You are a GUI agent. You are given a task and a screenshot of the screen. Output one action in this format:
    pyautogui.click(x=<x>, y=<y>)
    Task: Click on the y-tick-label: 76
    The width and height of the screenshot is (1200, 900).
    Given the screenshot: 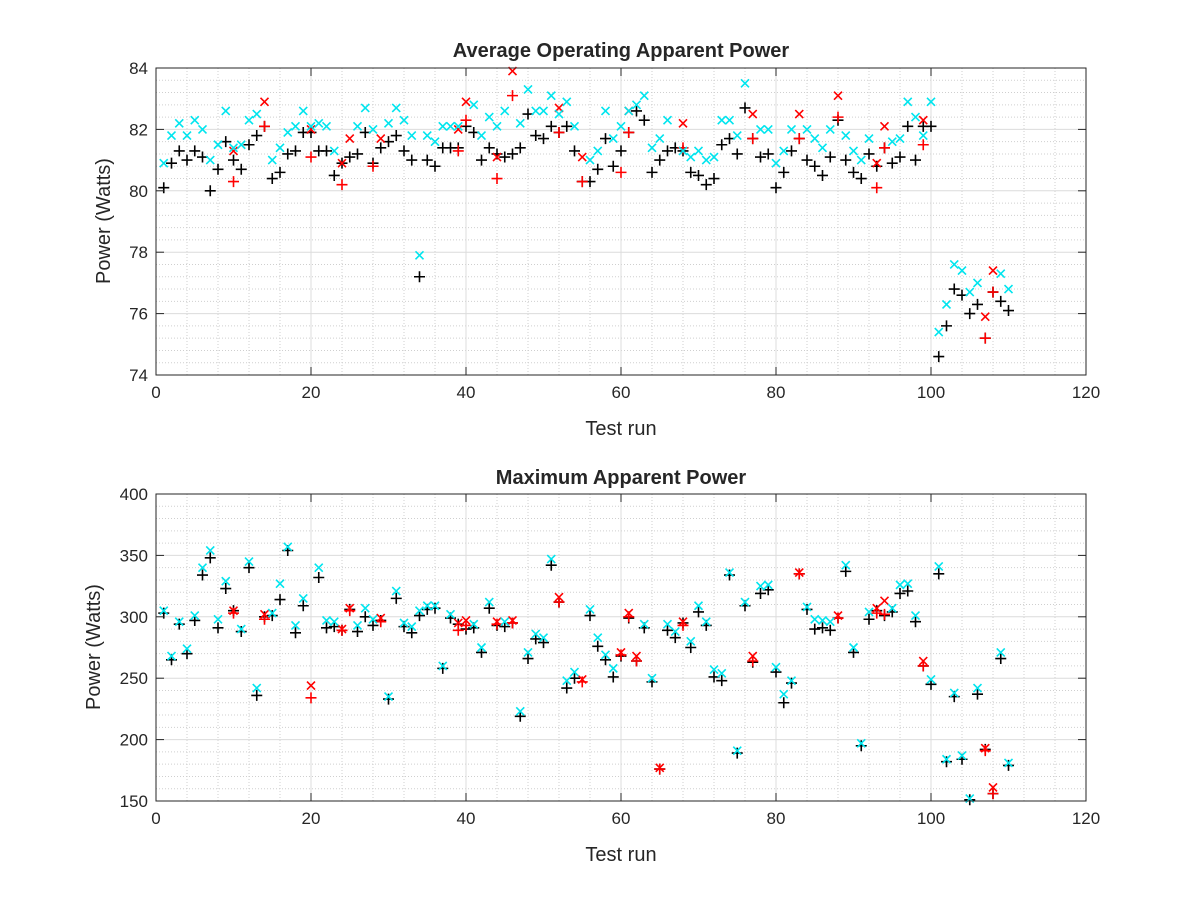 What is the action you would take?
    pyautogui.click(x=138, y=314)
    